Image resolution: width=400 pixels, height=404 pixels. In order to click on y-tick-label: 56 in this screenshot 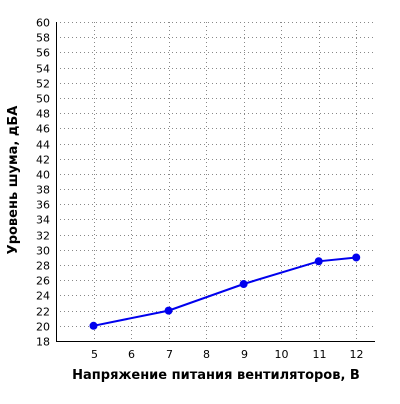, I will do `click(43, 53)`.